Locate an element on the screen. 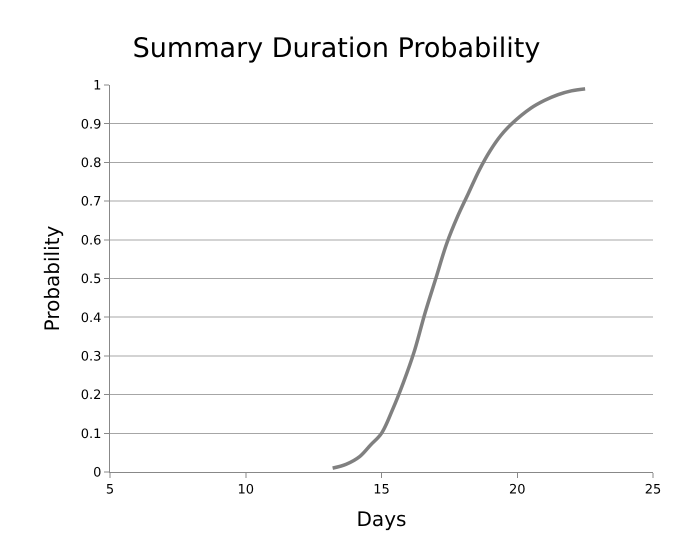  x-tick-label: 25 is located at coordinates (653, 490).